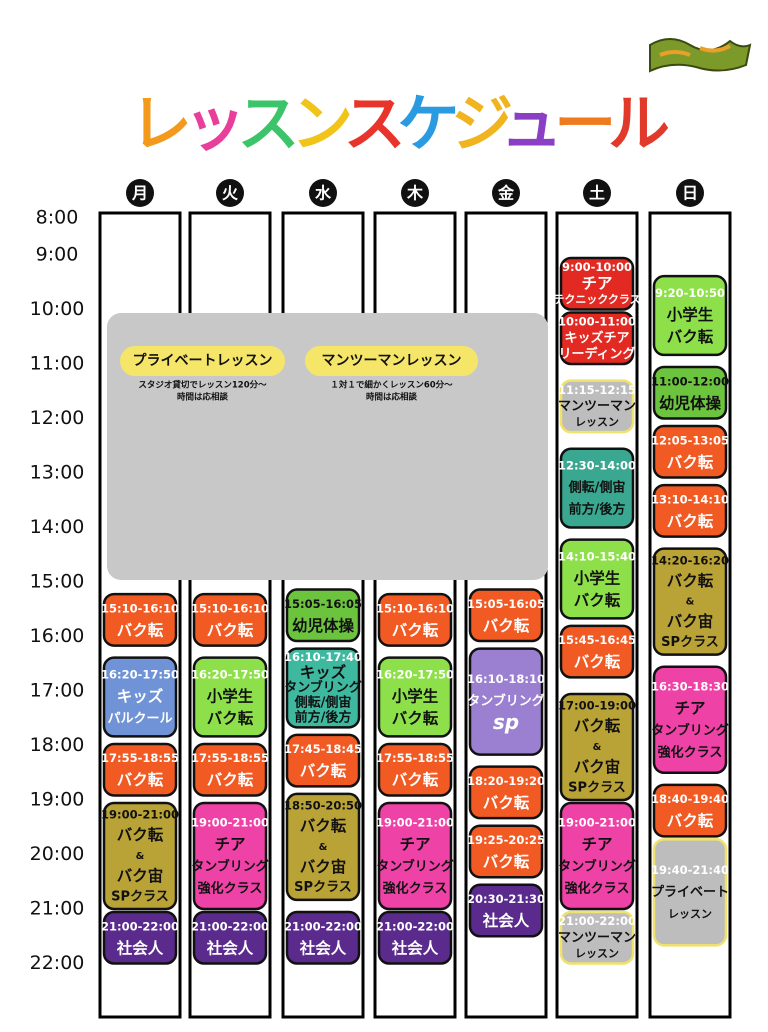 Image resolution: width=768 pixels, height=1032 pixels. What do you see at coordinates (57, 800) in the screenshot?
I see `time-label: 19:00` at bounding box center [57, 800].